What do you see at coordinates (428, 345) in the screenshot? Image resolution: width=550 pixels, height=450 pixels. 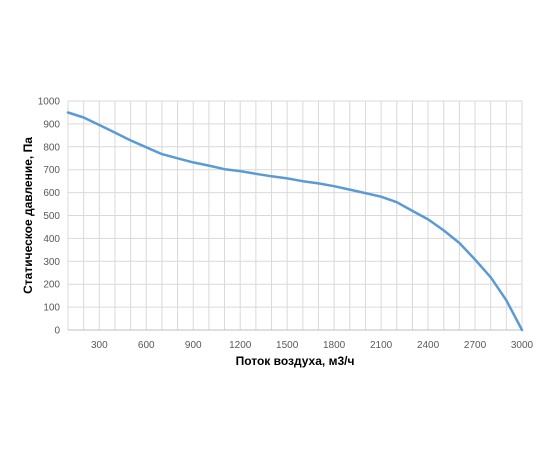 I see `x-tick-label: 2400` at bounding box center [428, 345].